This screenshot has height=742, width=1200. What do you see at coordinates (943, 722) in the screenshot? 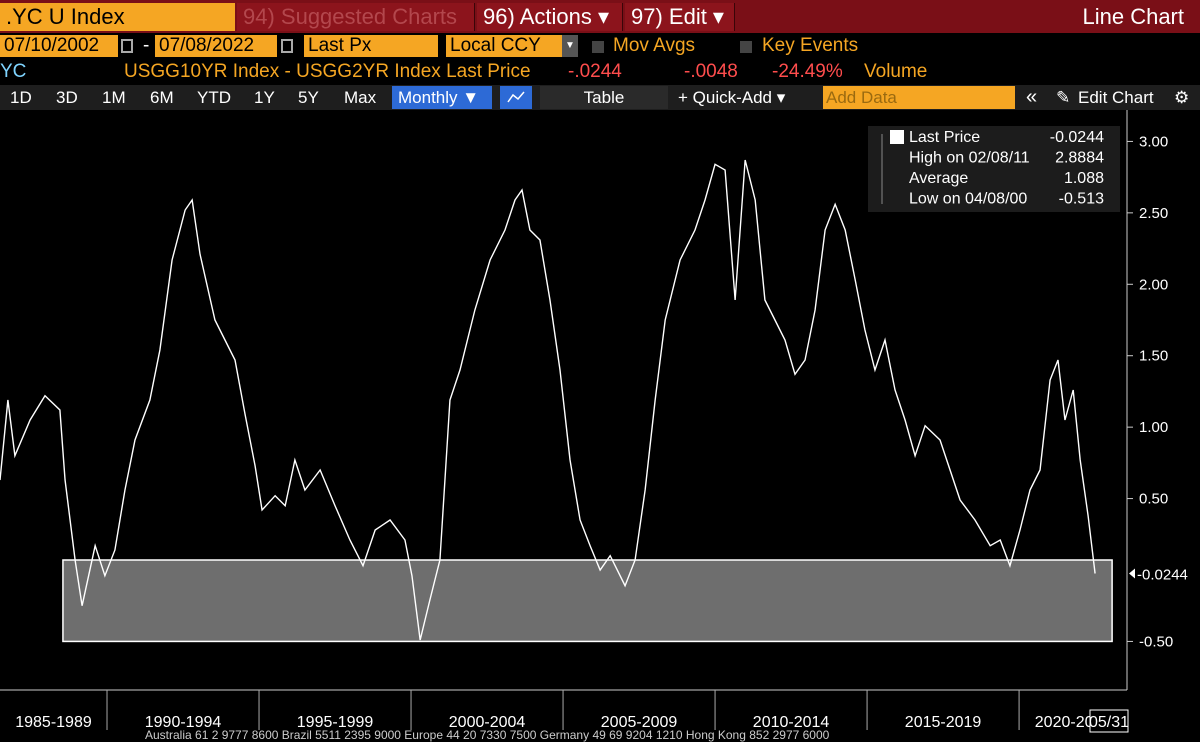
I see `x-tick-label: 2015-2019` at bounding box center [943, 722].